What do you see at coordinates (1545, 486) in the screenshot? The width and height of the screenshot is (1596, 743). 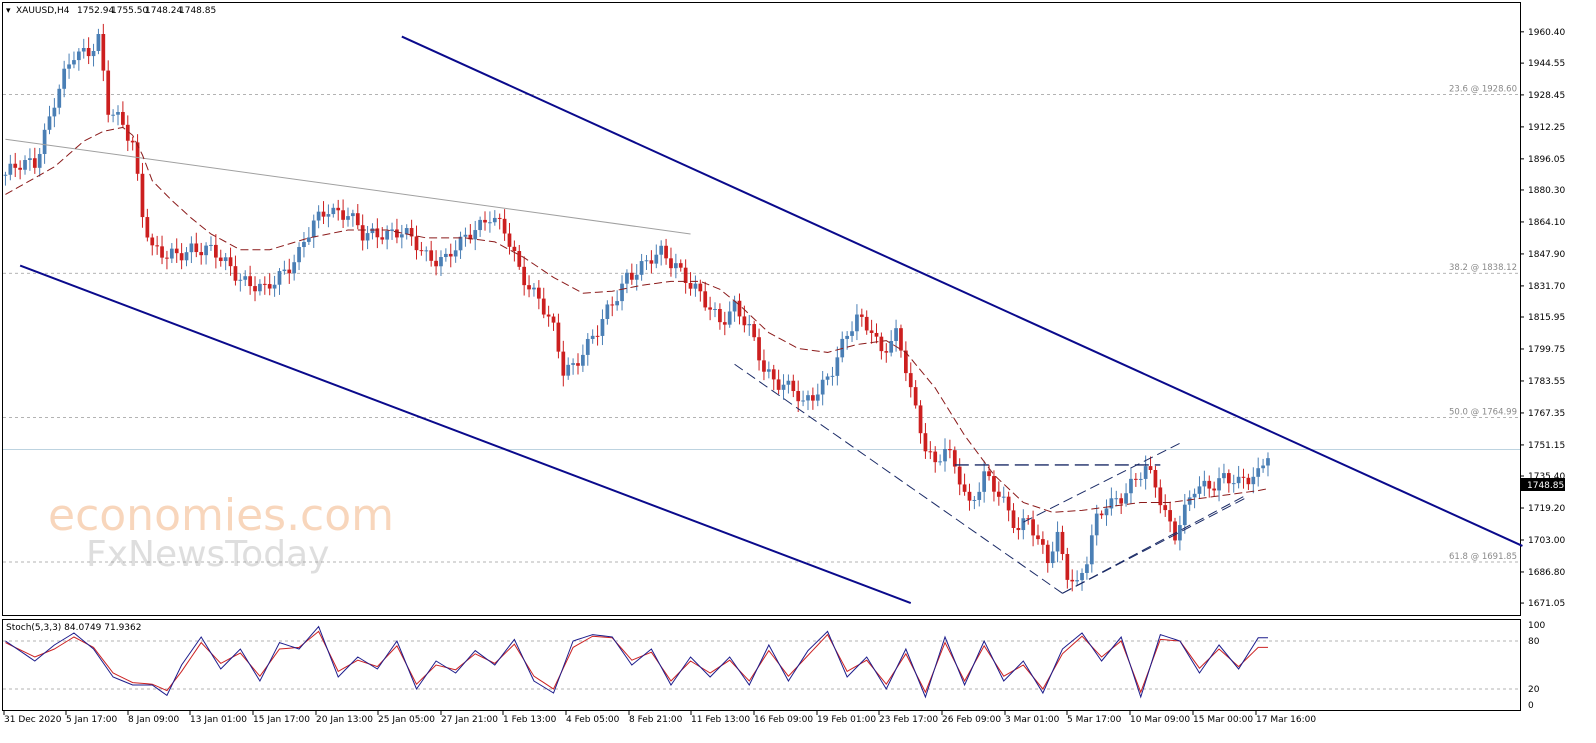 I see `current-price-label: 1748.85` at bounding box center [1545, 486].